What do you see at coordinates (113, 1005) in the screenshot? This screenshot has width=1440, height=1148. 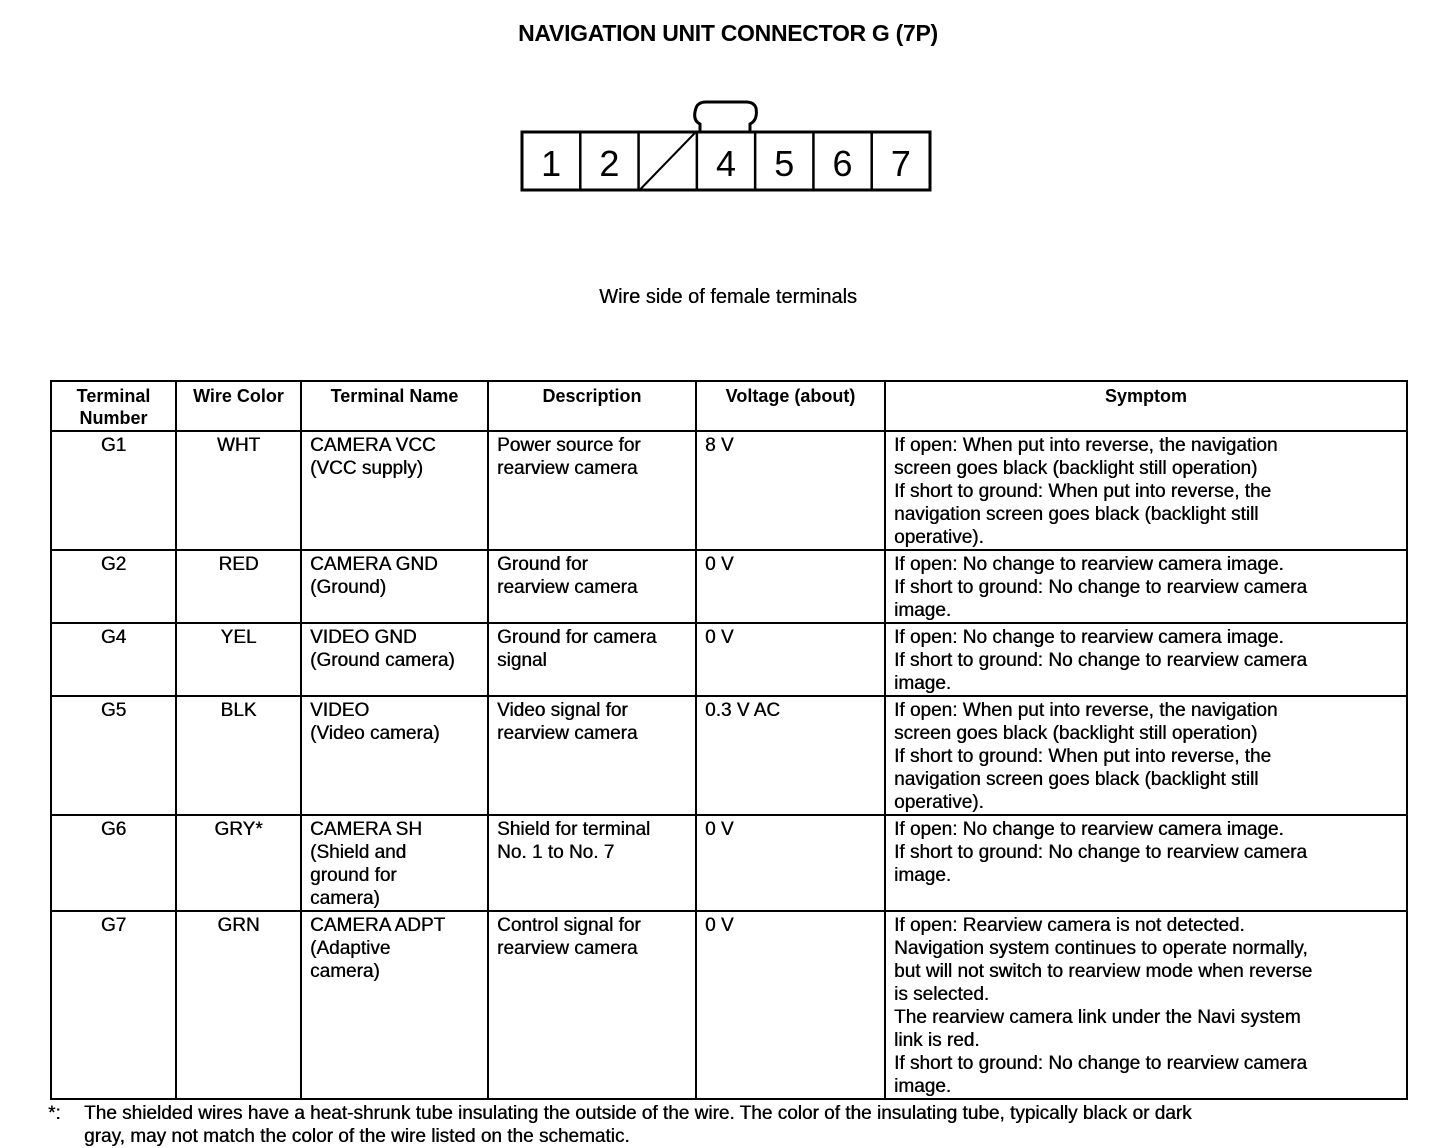 I see `terminal-number-cell: G7` at bounding box center [113, 1005].